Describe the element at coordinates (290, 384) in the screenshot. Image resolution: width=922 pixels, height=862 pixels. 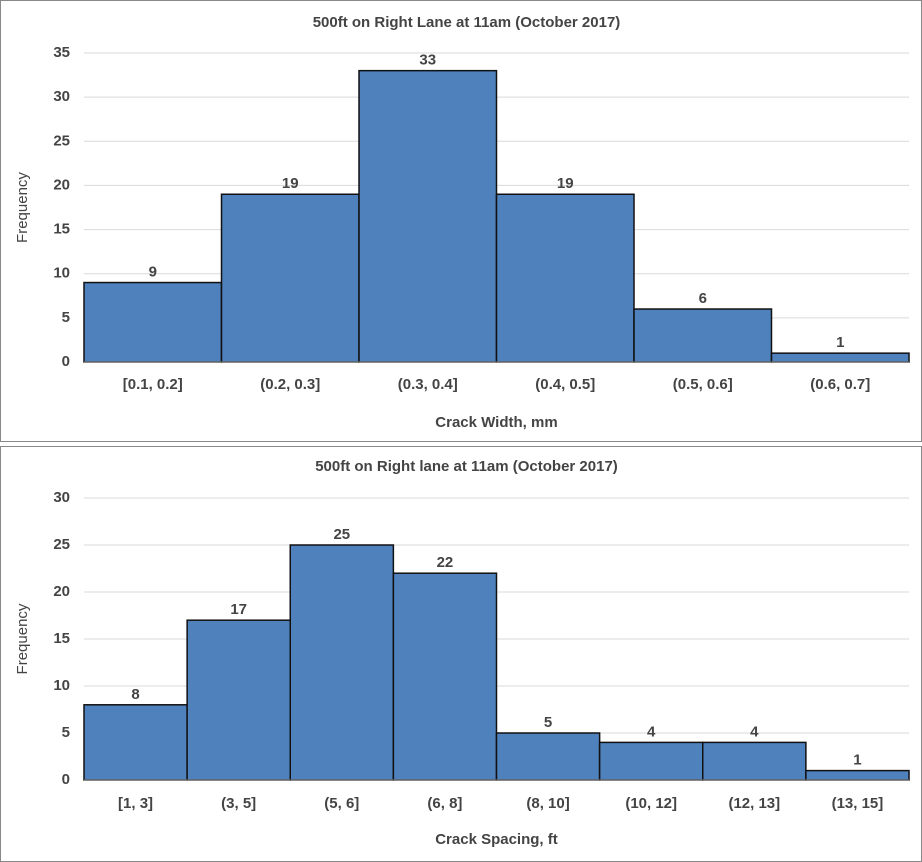
I see `x-tick-label: (0.2, 0.3]` at that location.